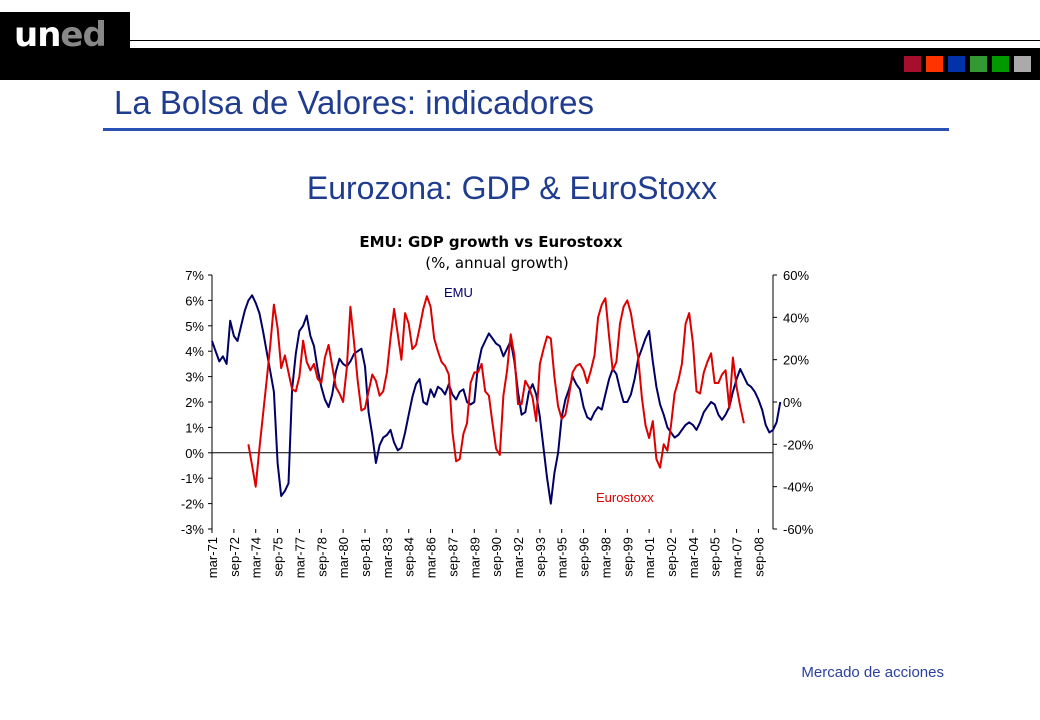 The width and height of the screenshot is (1040, 720). I want to click on y-right-tick-label: 0%, so click(792, 402).